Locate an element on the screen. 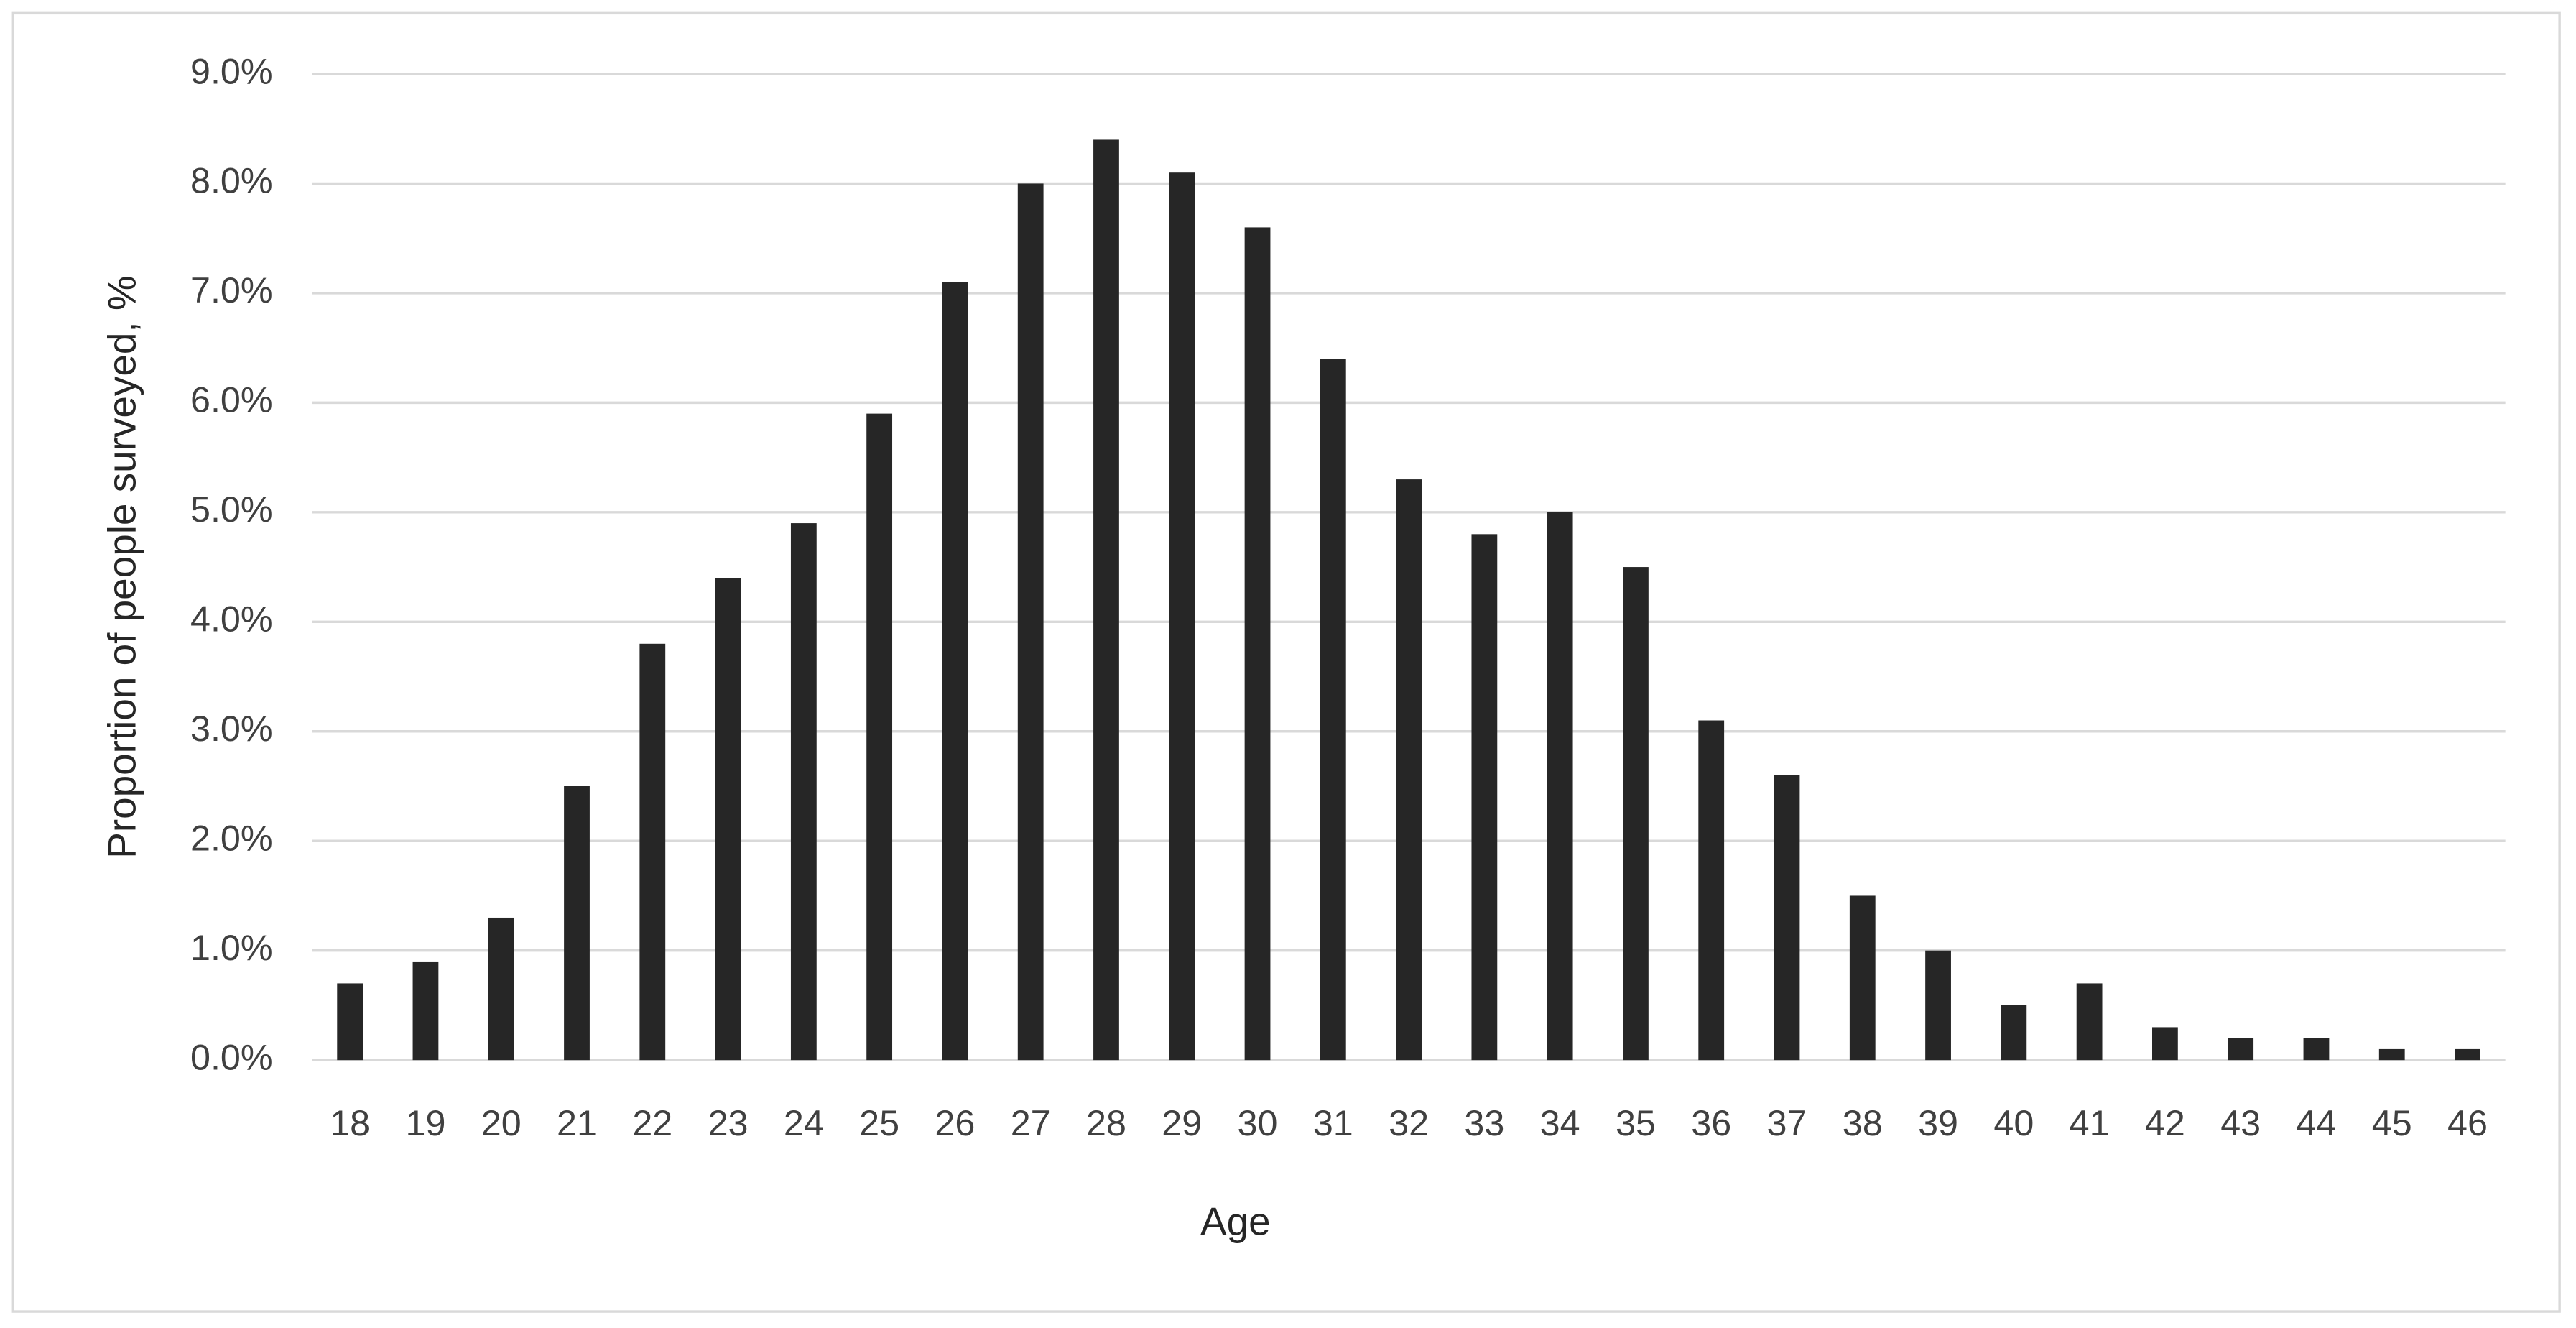 This screenshot has width=2576, height=1328. x-tick-label: 26 is located at coordinates (955, 1122).